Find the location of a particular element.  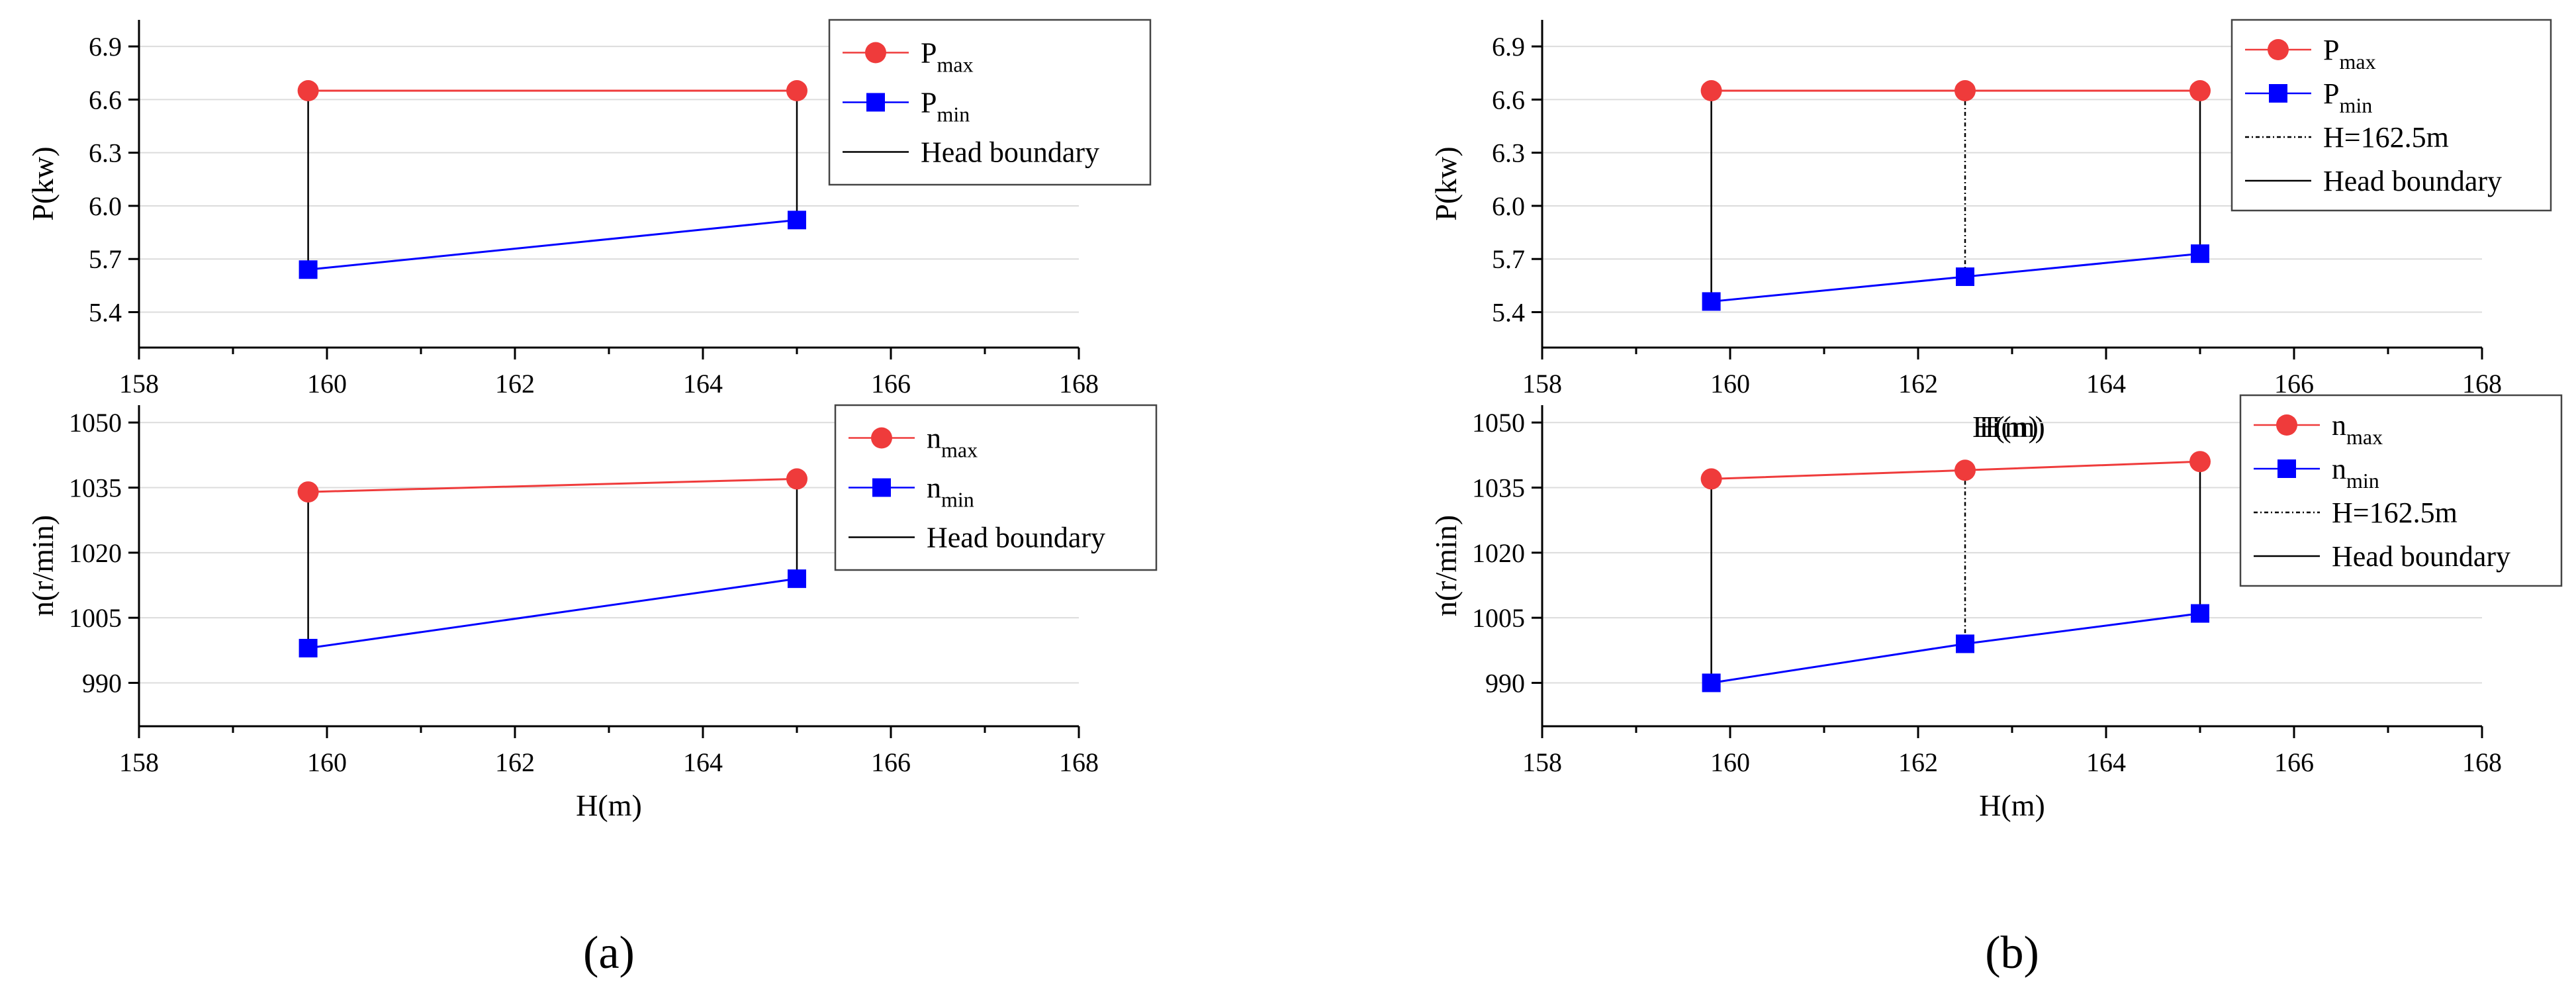

series-line-nmax is located at coordinates (553, 485).